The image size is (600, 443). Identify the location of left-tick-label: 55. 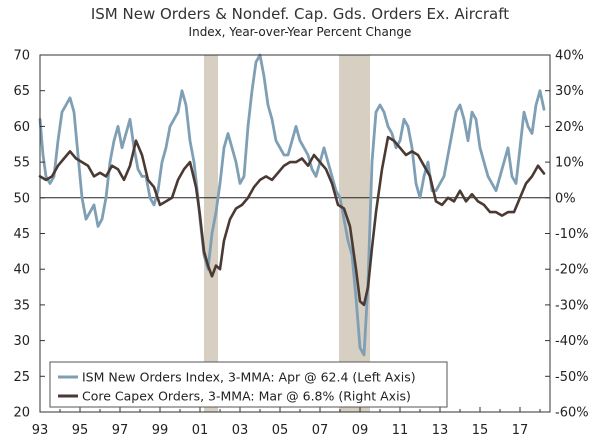
(21, 163).